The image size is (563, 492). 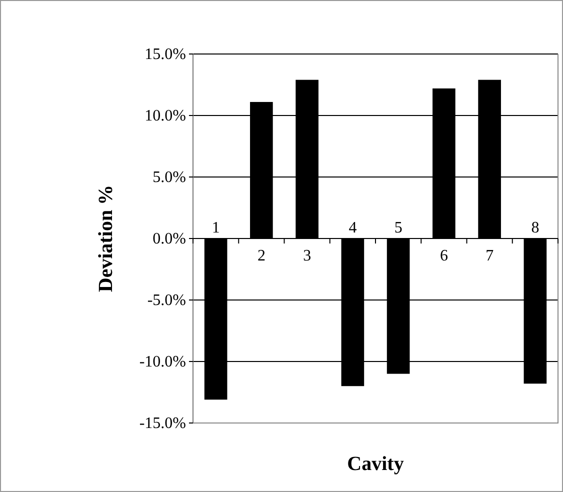 What do you see at coordinates (352, 228) in the screenshot?
I see `x-tick-label: 4` at bounding box center [352, 228].